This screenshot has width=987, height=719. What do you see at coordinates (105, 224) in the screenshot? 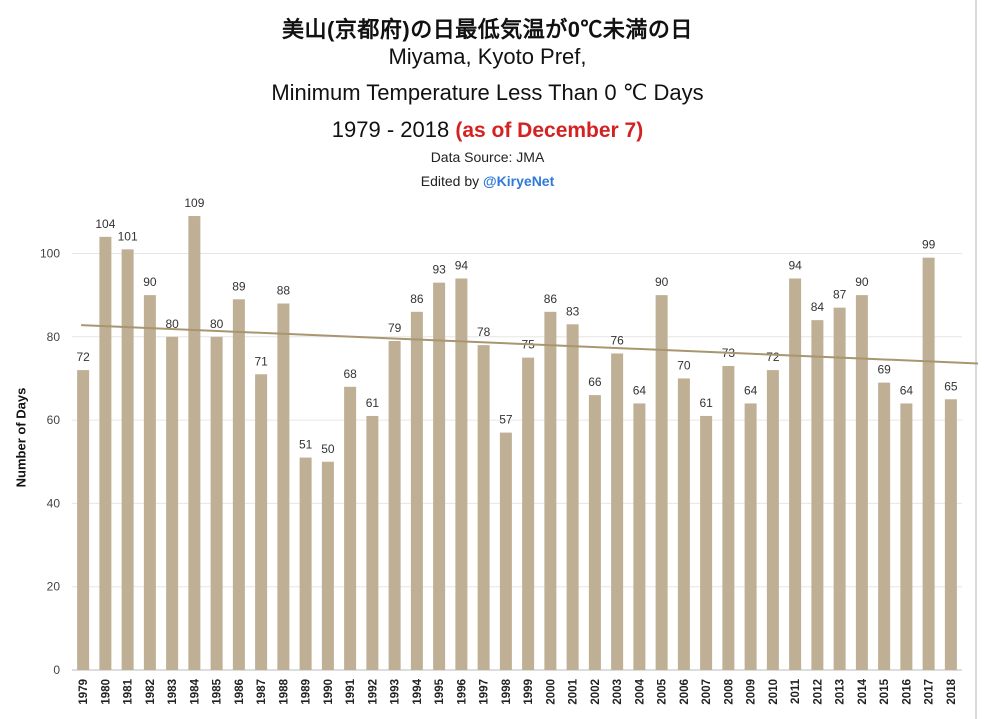
I see `data-label: 104` at bounding box center [105, 224].